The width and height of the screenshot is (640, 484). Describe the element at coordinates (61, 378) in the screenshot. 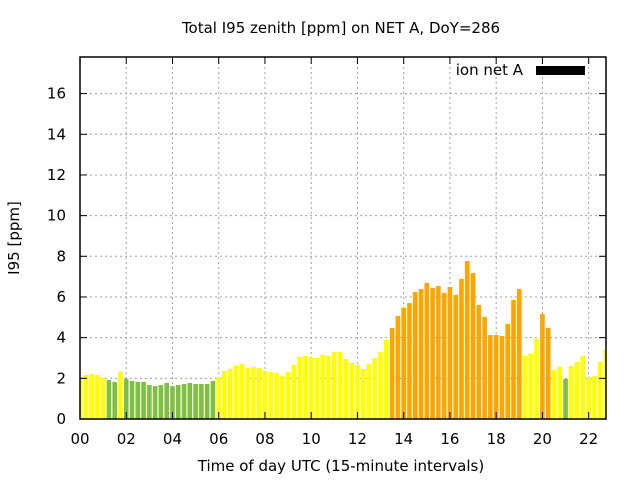

I see `y-tick-label: 2` at that location.